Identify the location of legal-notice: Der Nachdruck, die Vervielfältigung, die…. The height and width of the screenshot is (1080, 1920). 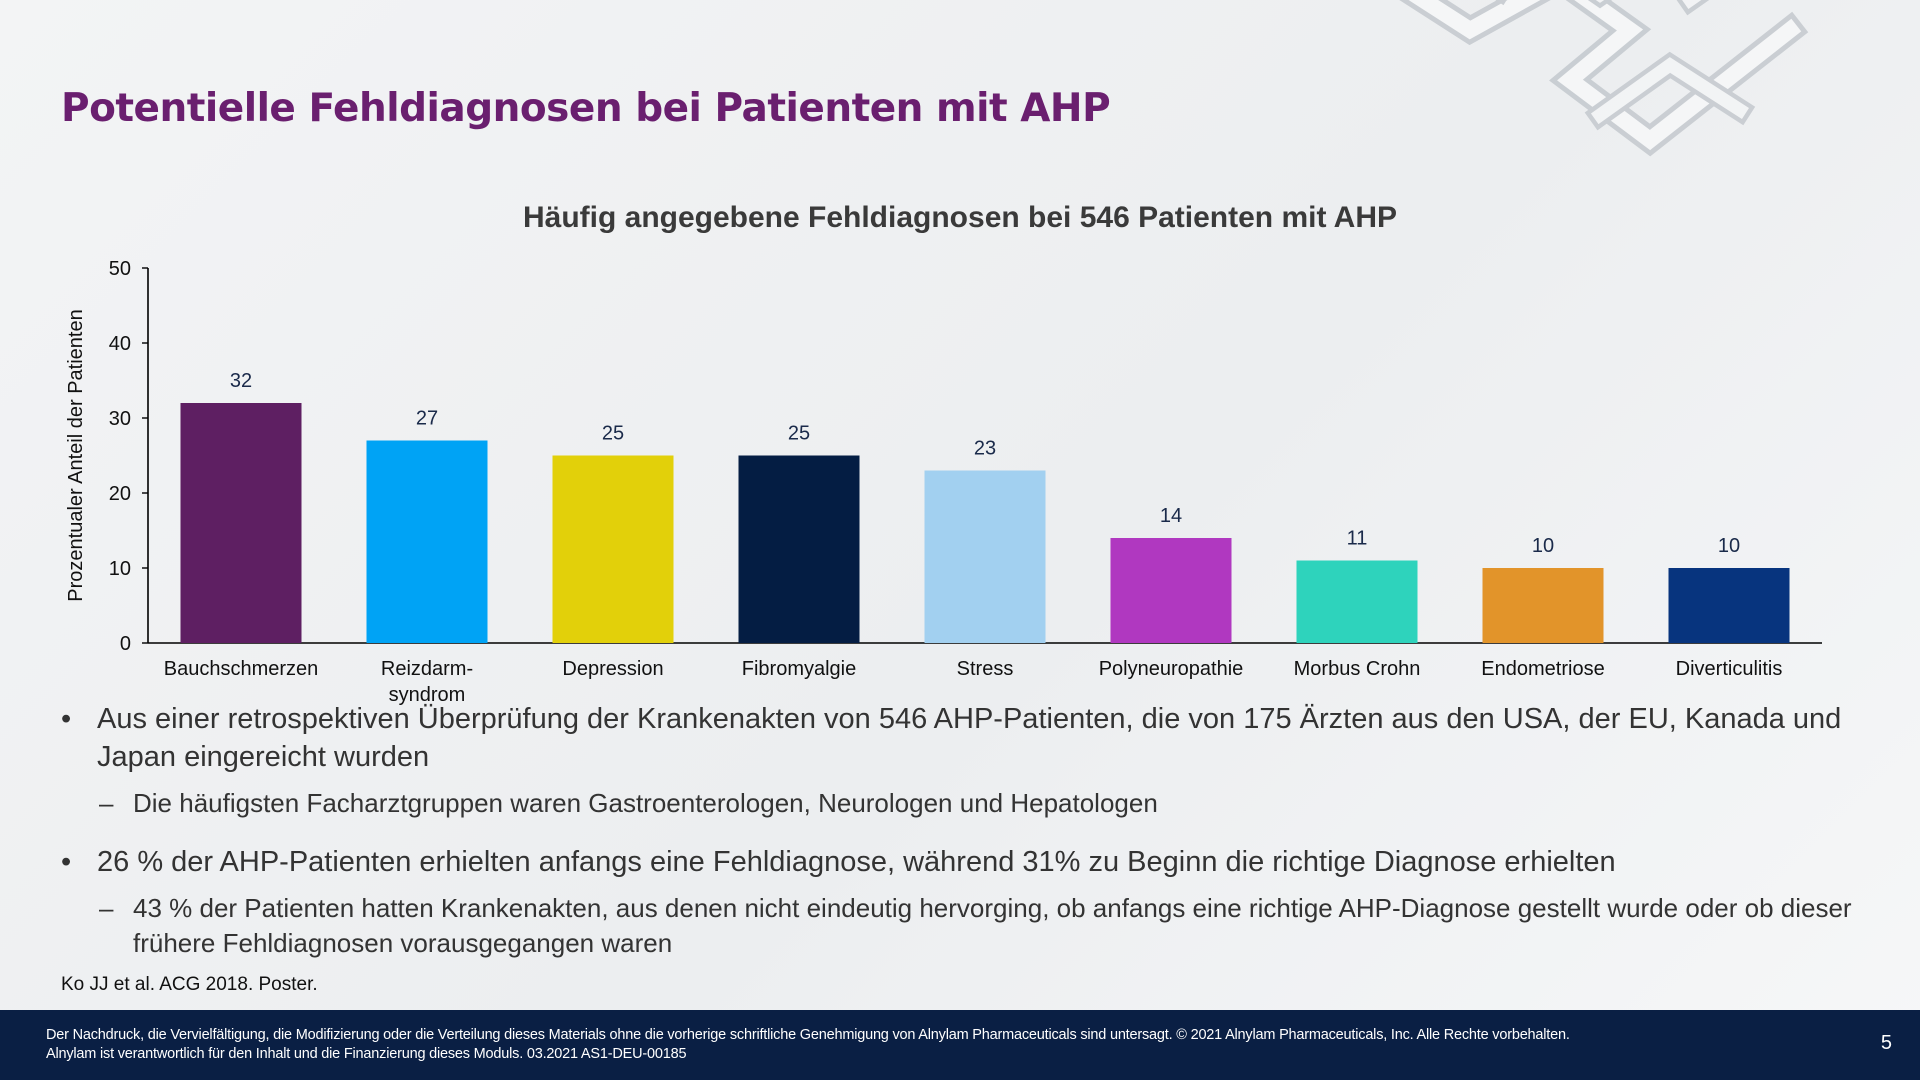
(808, 1045).